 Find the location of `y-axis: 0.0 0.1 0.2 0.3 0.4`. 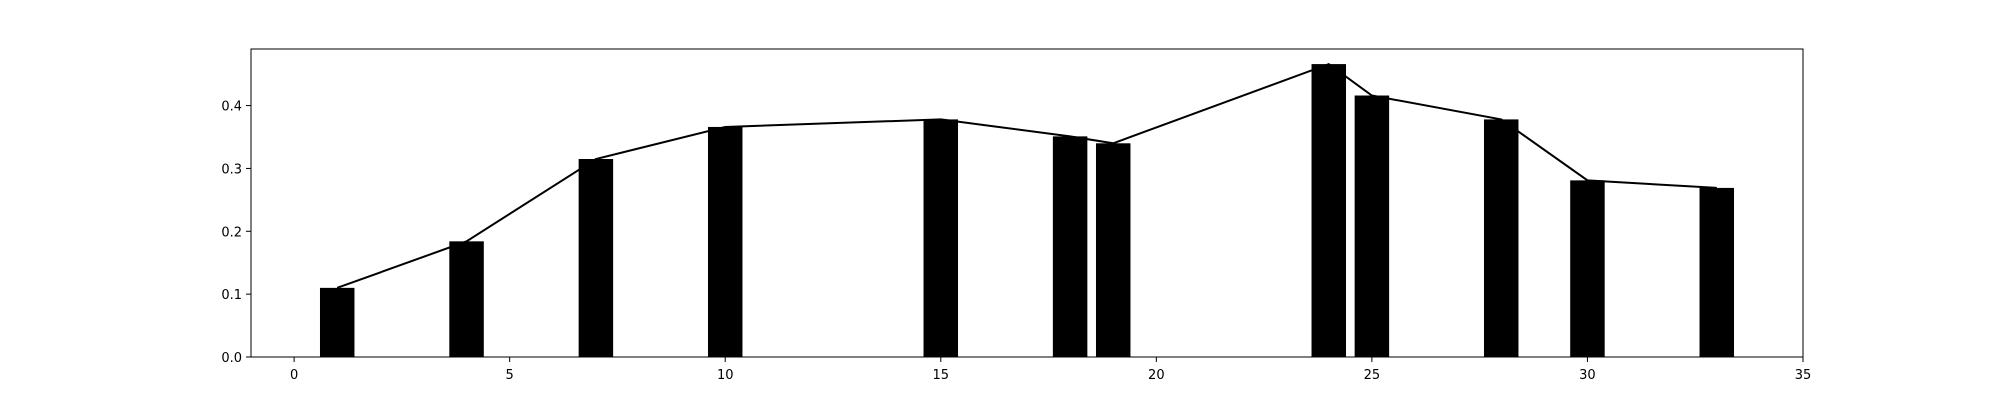

y-axis: 0.0 0.1 0.2 0.3 0.4 is located at coordinates (236, 233).